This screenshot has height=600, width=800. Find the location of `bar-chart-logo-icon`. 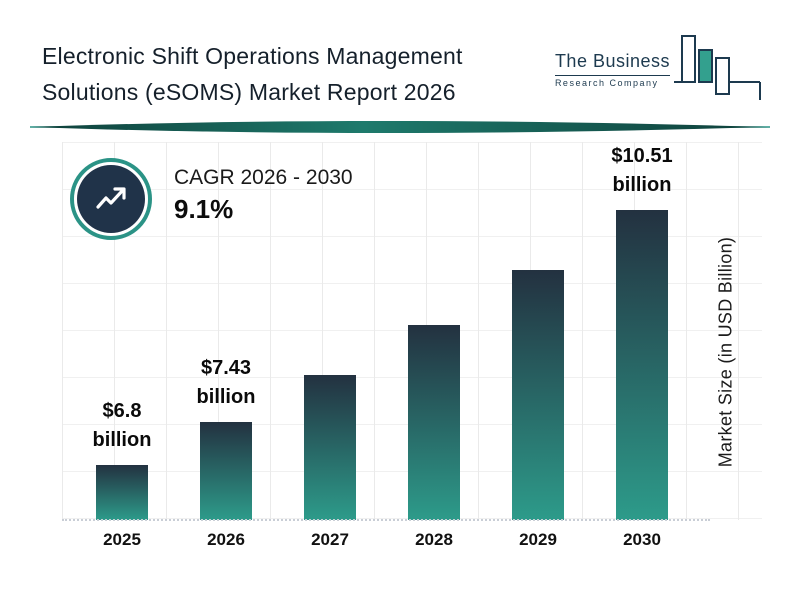

bar-chart-logo-icon is located at coordinates (717, 67).